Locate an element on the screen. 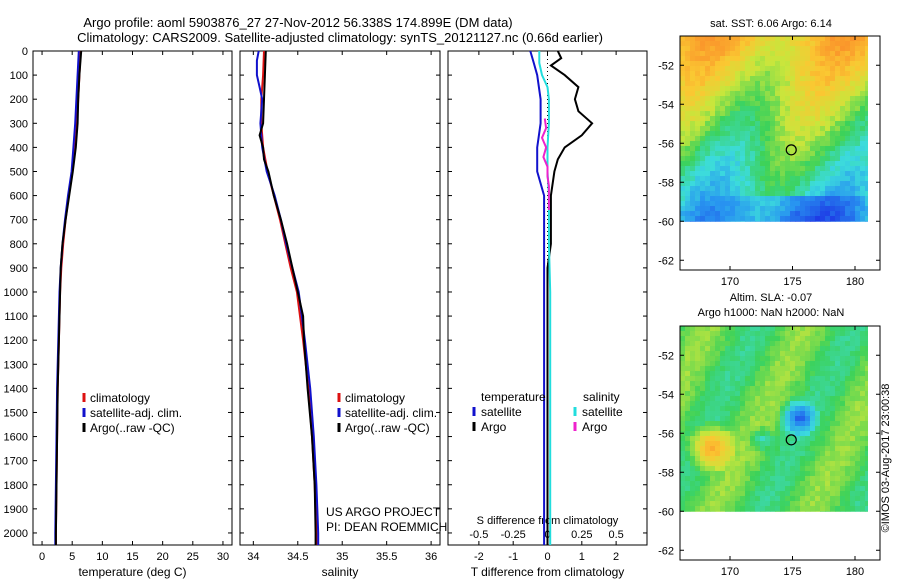 The height and width of the screenshot is (580, 900). legend-label: satellite is located at coordinates (602, 412).